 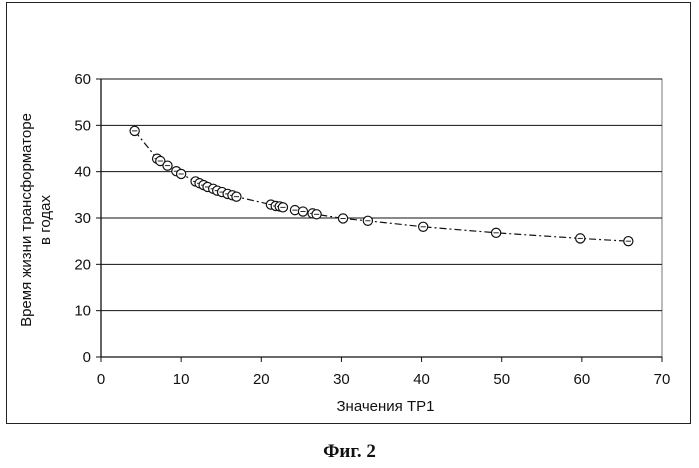 What do you see at coordinates (582, 379) in the screenshot?
I see `x-tick-label: 60` at bounding box center [582, 379].